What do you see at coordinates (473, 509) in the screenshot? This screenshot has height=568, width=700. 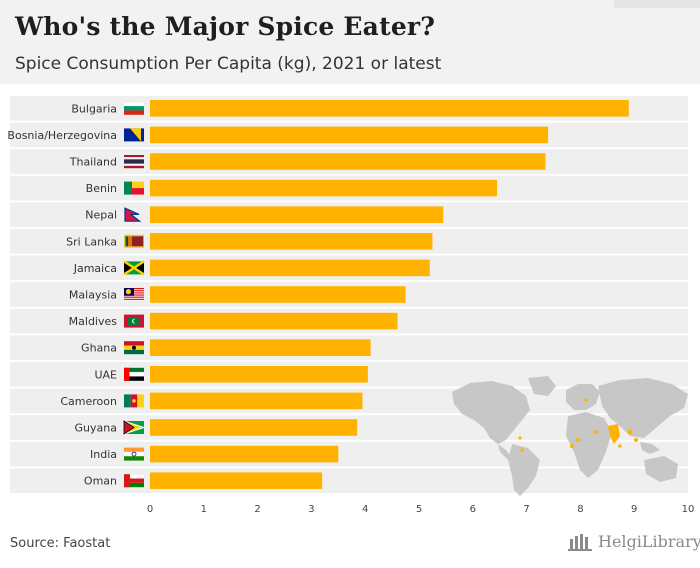 I see `x-tick-label: 6` at bounding box center [473, 509].